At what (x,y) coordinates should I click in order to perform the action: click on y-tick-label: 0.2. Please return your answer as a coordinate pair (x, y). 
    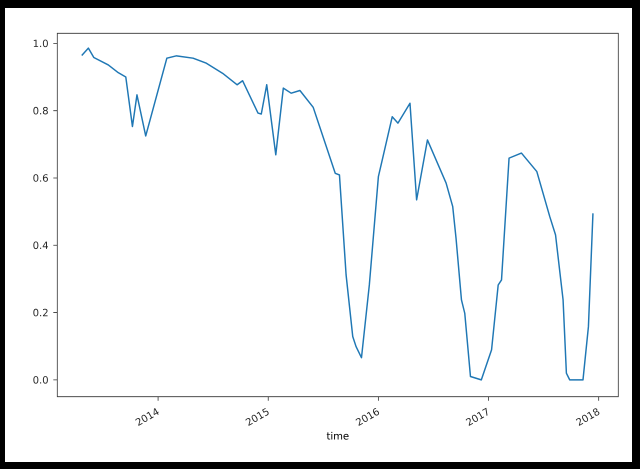
    Looking at the image, I should click on (40, 312).